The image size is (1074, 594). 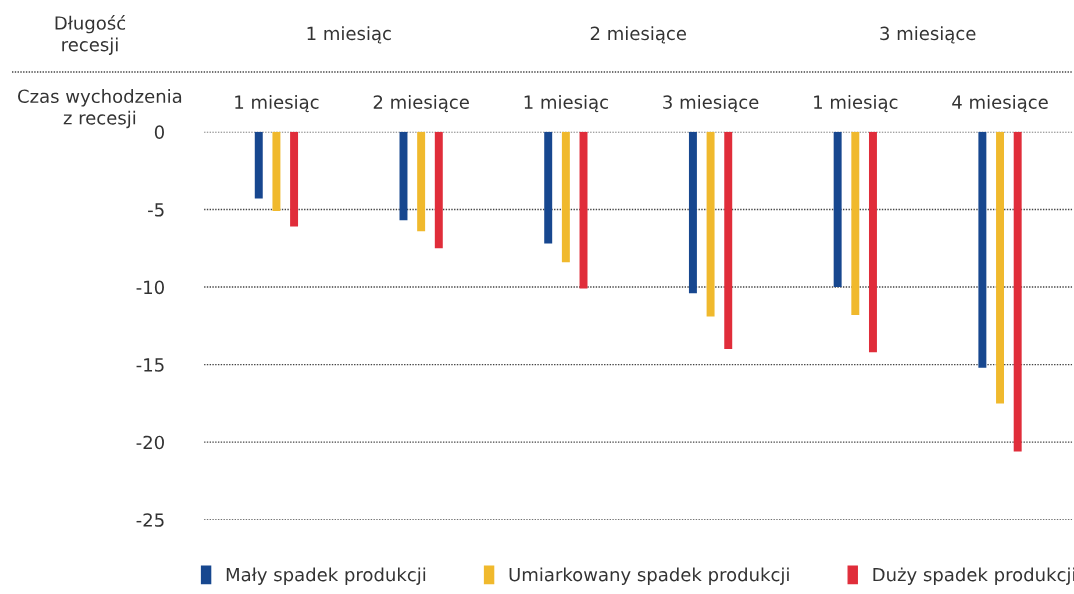 I want to click on text: 1 miesiąc, so click(x=349, y=35).